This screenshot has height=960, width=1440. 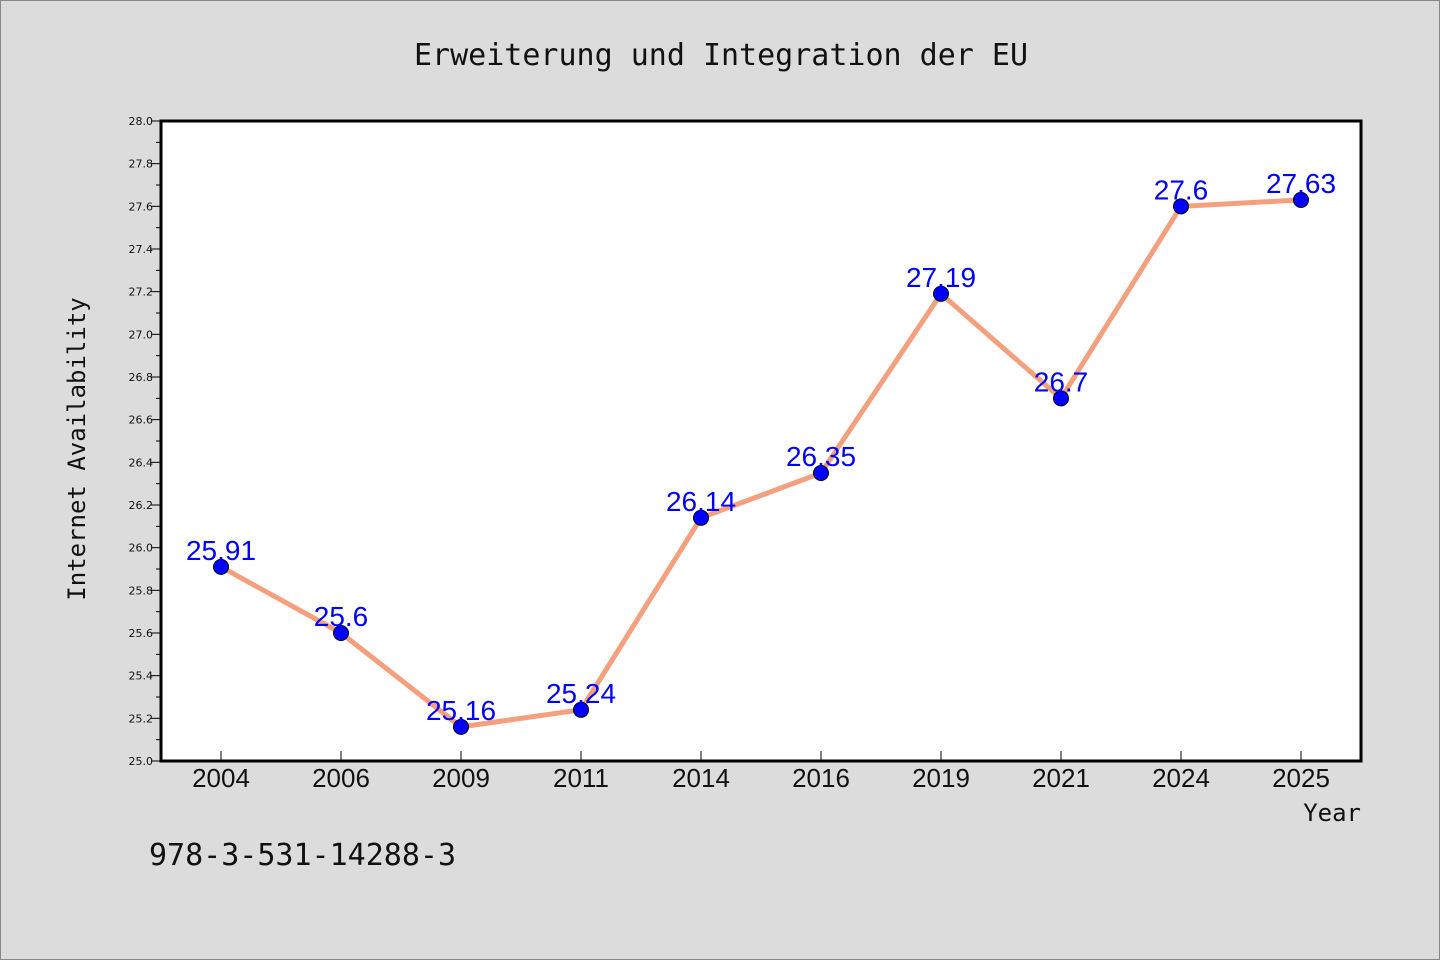 What do you see at coordinates (141, 548) in the screenshot?
I see `y-tick-label: 26.0` at bounding box center [141, 548].